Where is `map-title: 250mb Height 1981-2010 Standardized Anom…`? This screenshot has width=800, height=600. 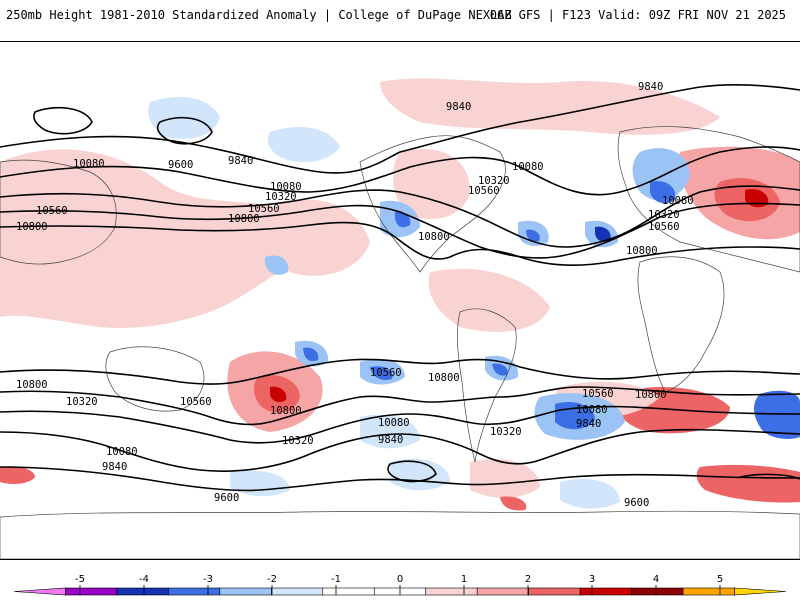 map-title: 250mb Height 1981-2010 Standardized Anom… is located at coordinates (259, 15).